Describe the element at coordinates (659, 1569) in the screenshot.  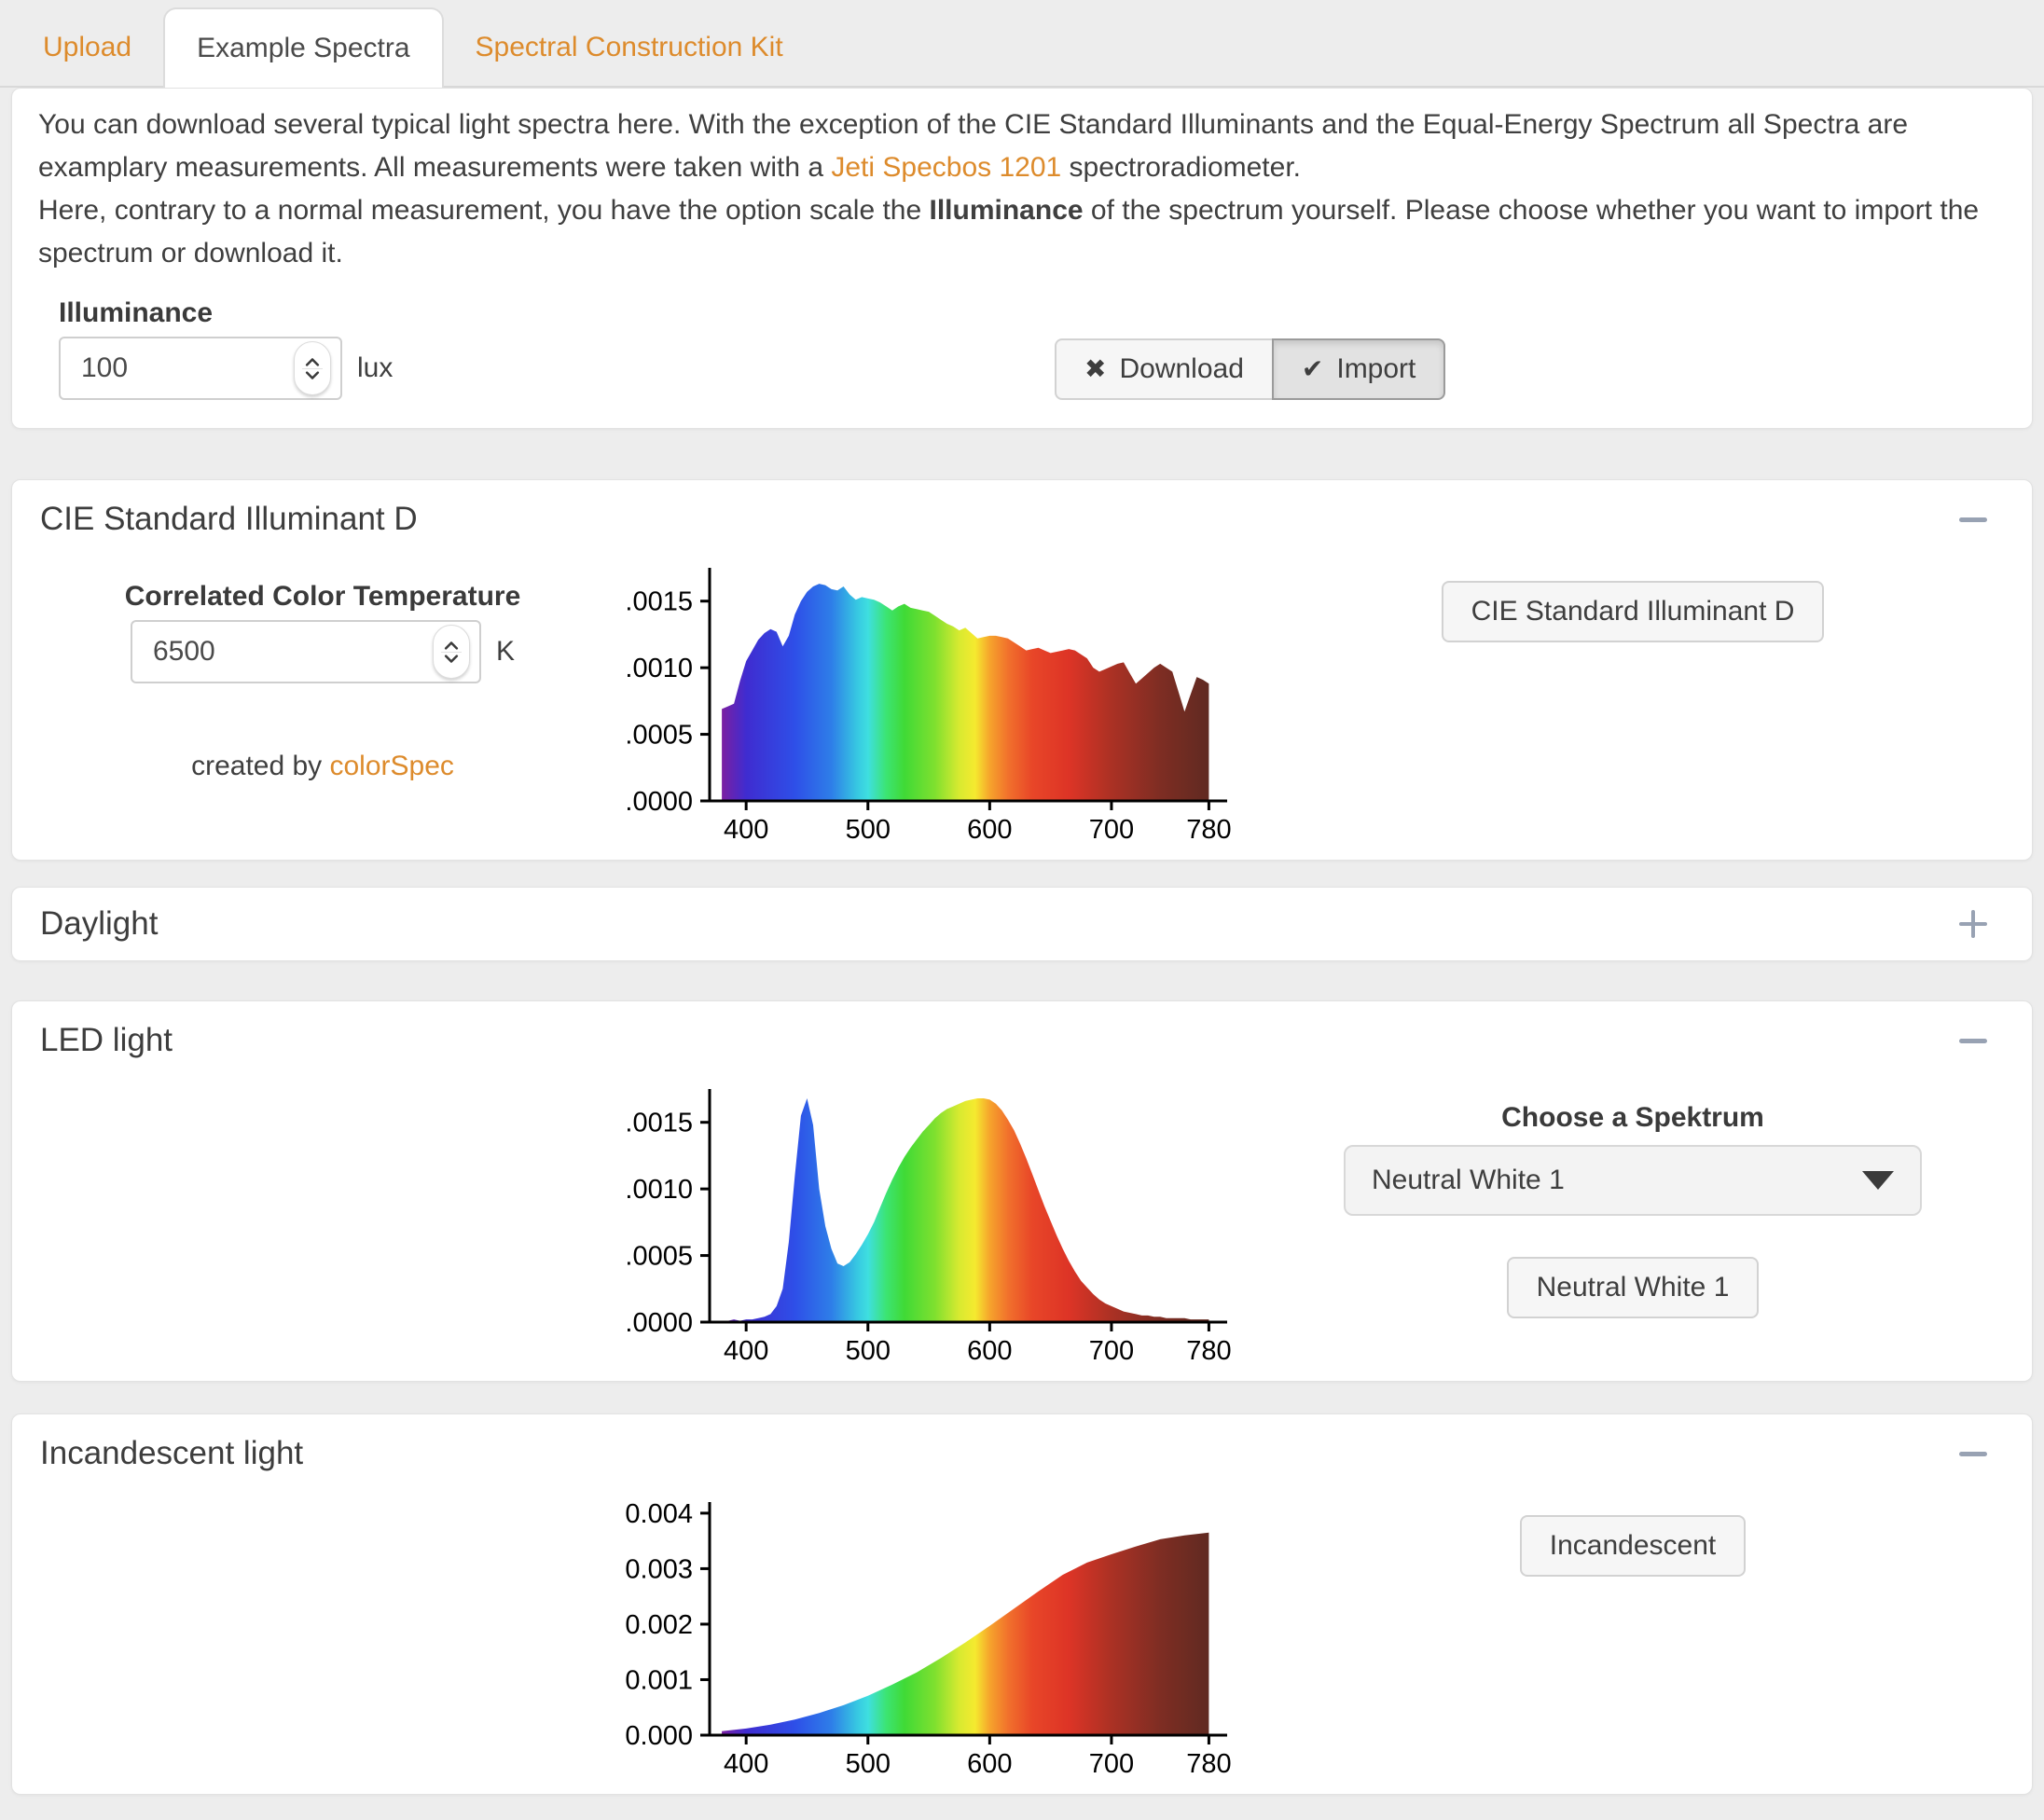
I see `svg-text: 0.003` at that location.